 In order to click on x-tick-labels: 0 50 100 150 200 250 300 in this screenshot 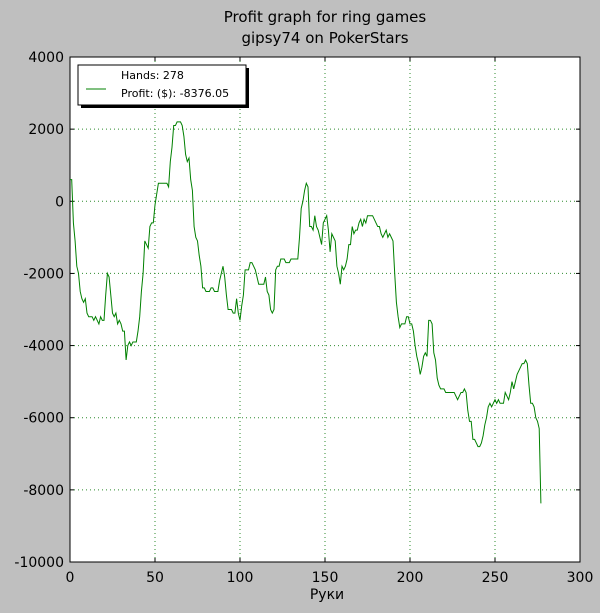, I will do `click(330, 578)`.